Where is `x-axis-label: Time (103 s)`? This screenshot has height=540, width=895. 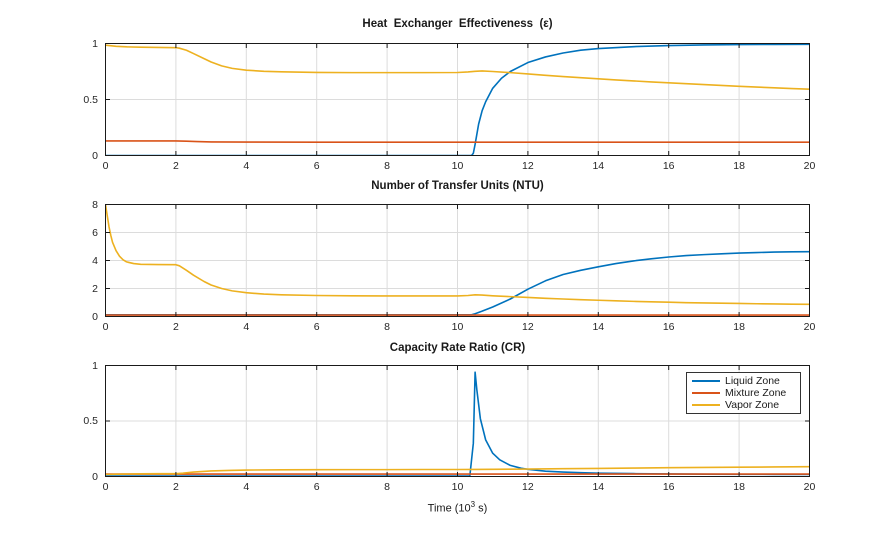
x-axis-label: Time (103 s) is located at coordinates (457, 507).